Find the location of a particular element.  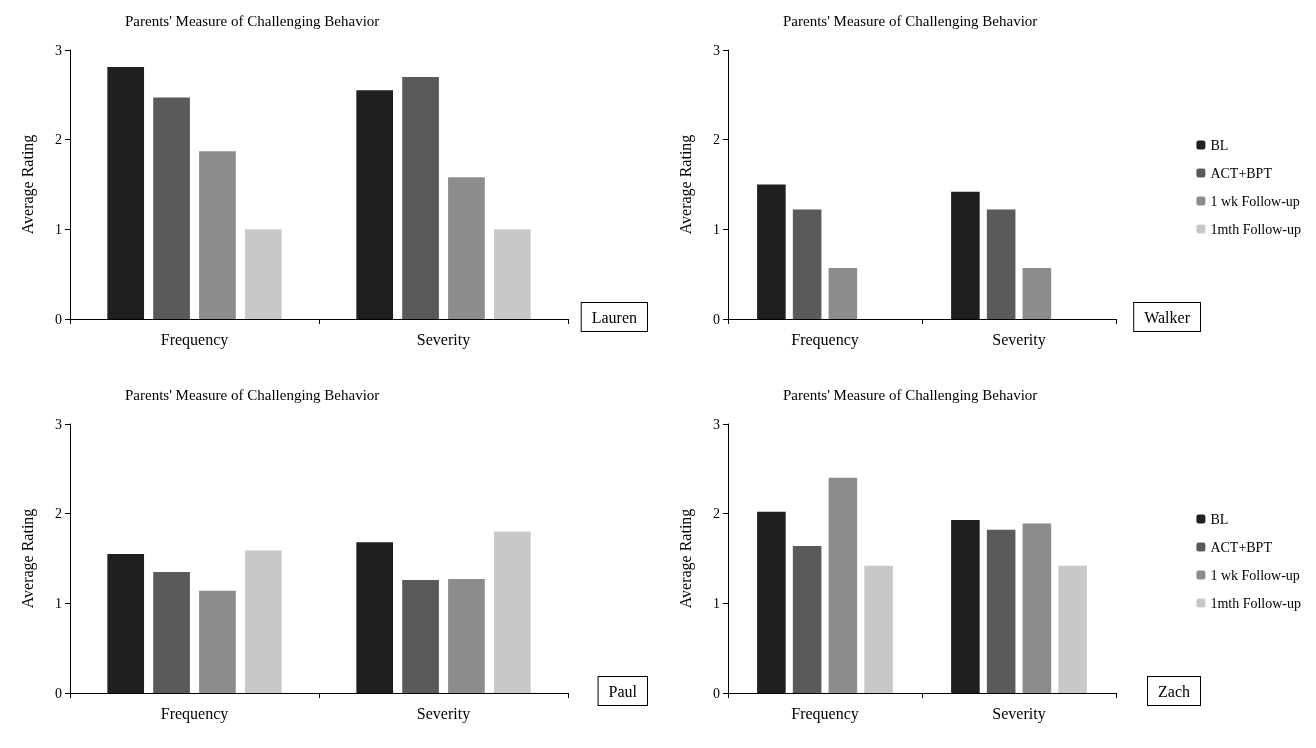

text: Zach is located at coordinates (1174, 691).